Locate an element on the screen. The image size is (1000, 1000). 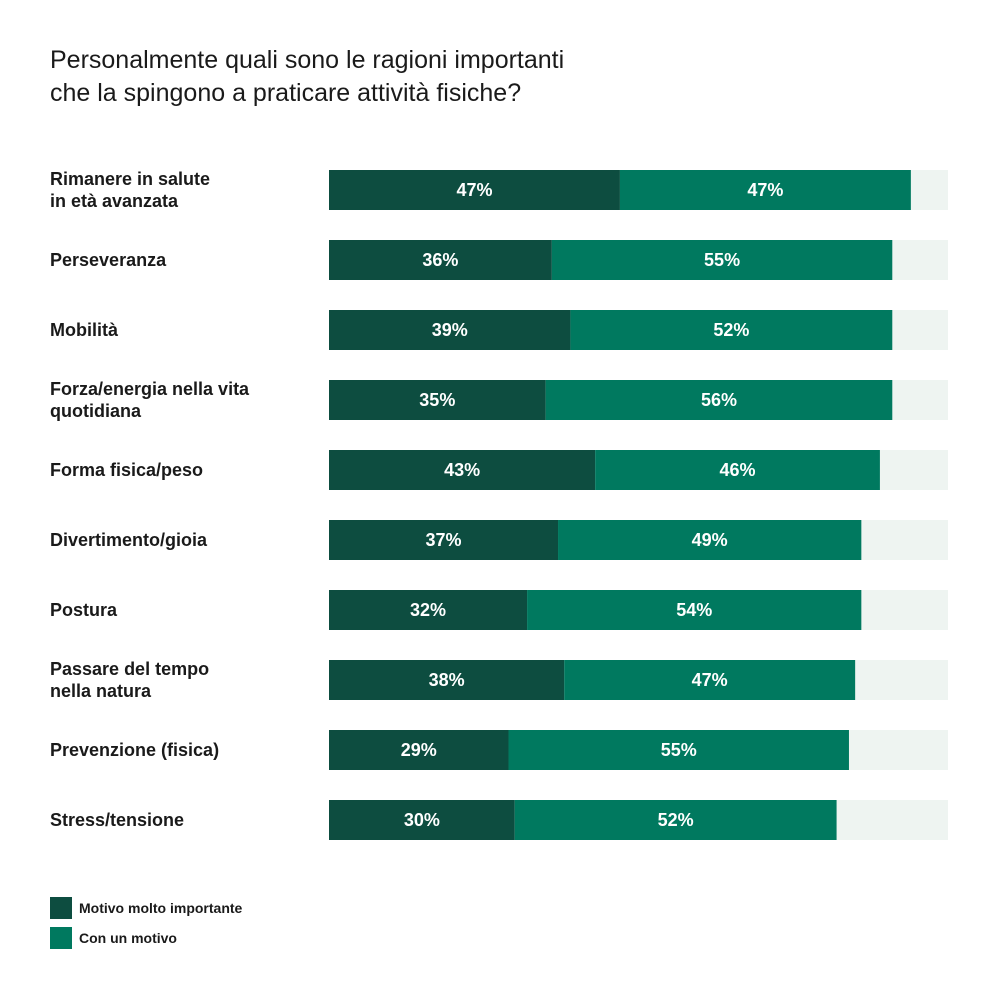
data-label: 56% is located at coordinates (719, 400).